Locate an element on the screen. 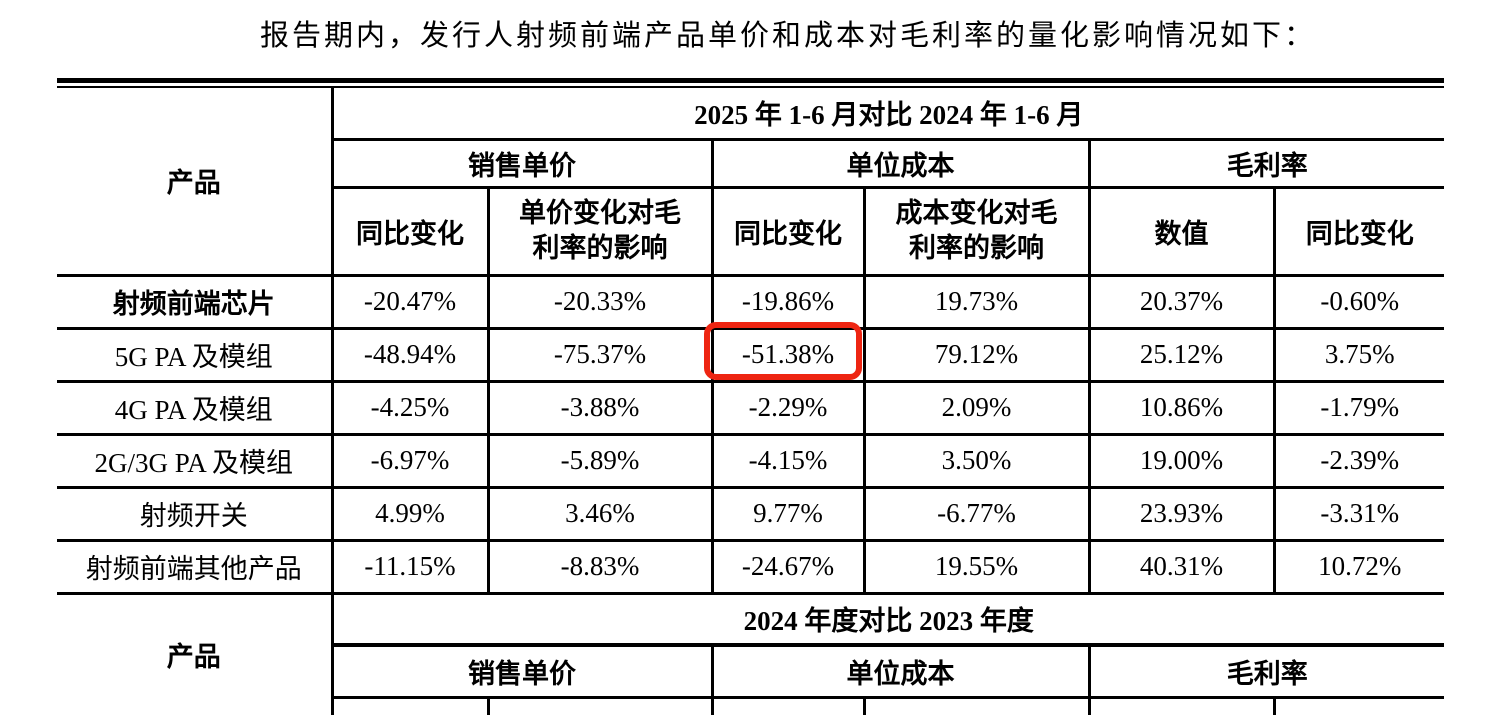  value-cell: 10.72% is located at coordinates (1358, 566).